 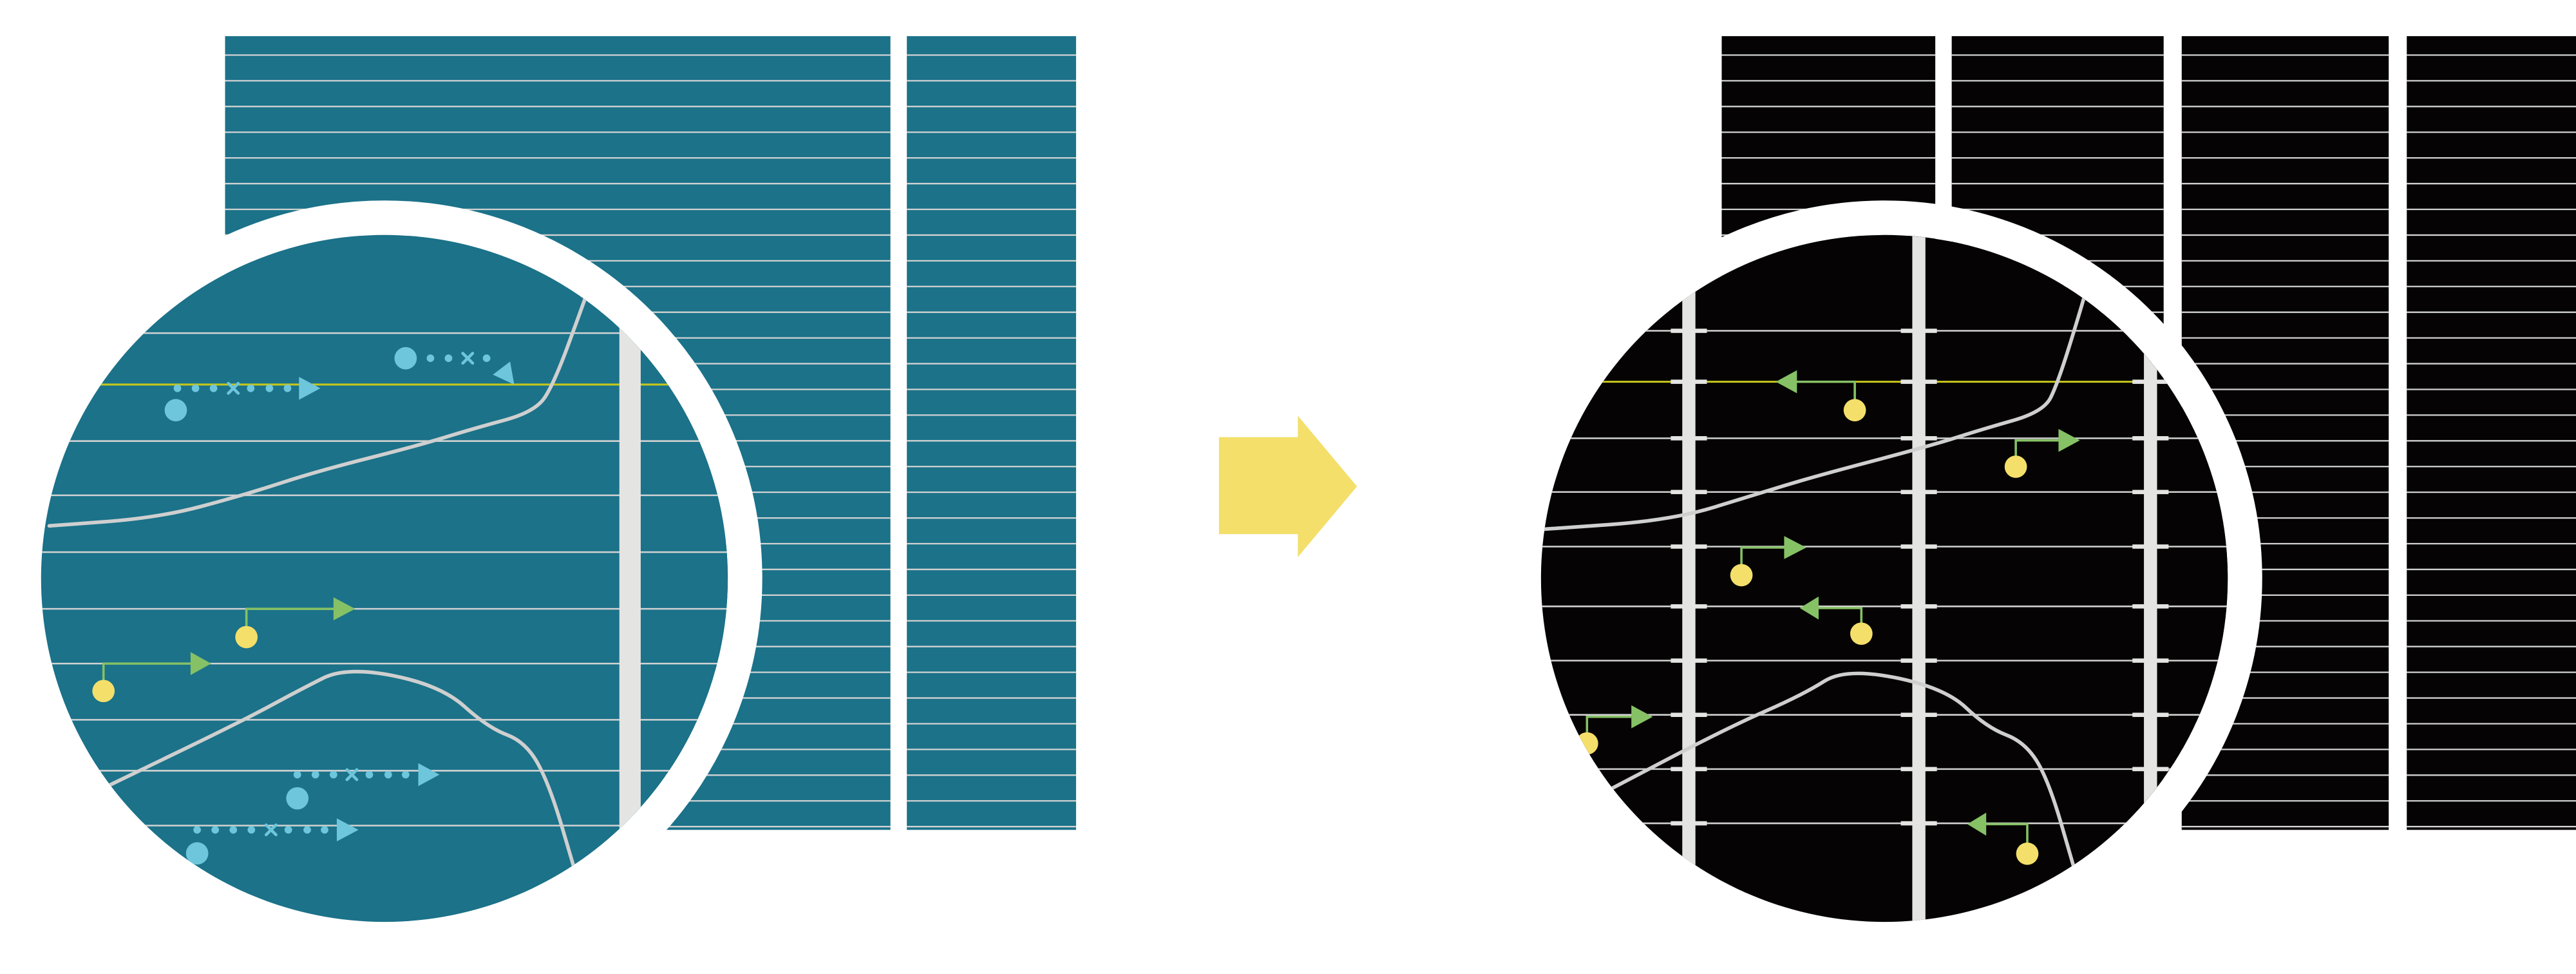 What do you see at coordinates (2491, 433) in the screenshot?
I see `after-col-4-column` at bounding box center [2491, 433].